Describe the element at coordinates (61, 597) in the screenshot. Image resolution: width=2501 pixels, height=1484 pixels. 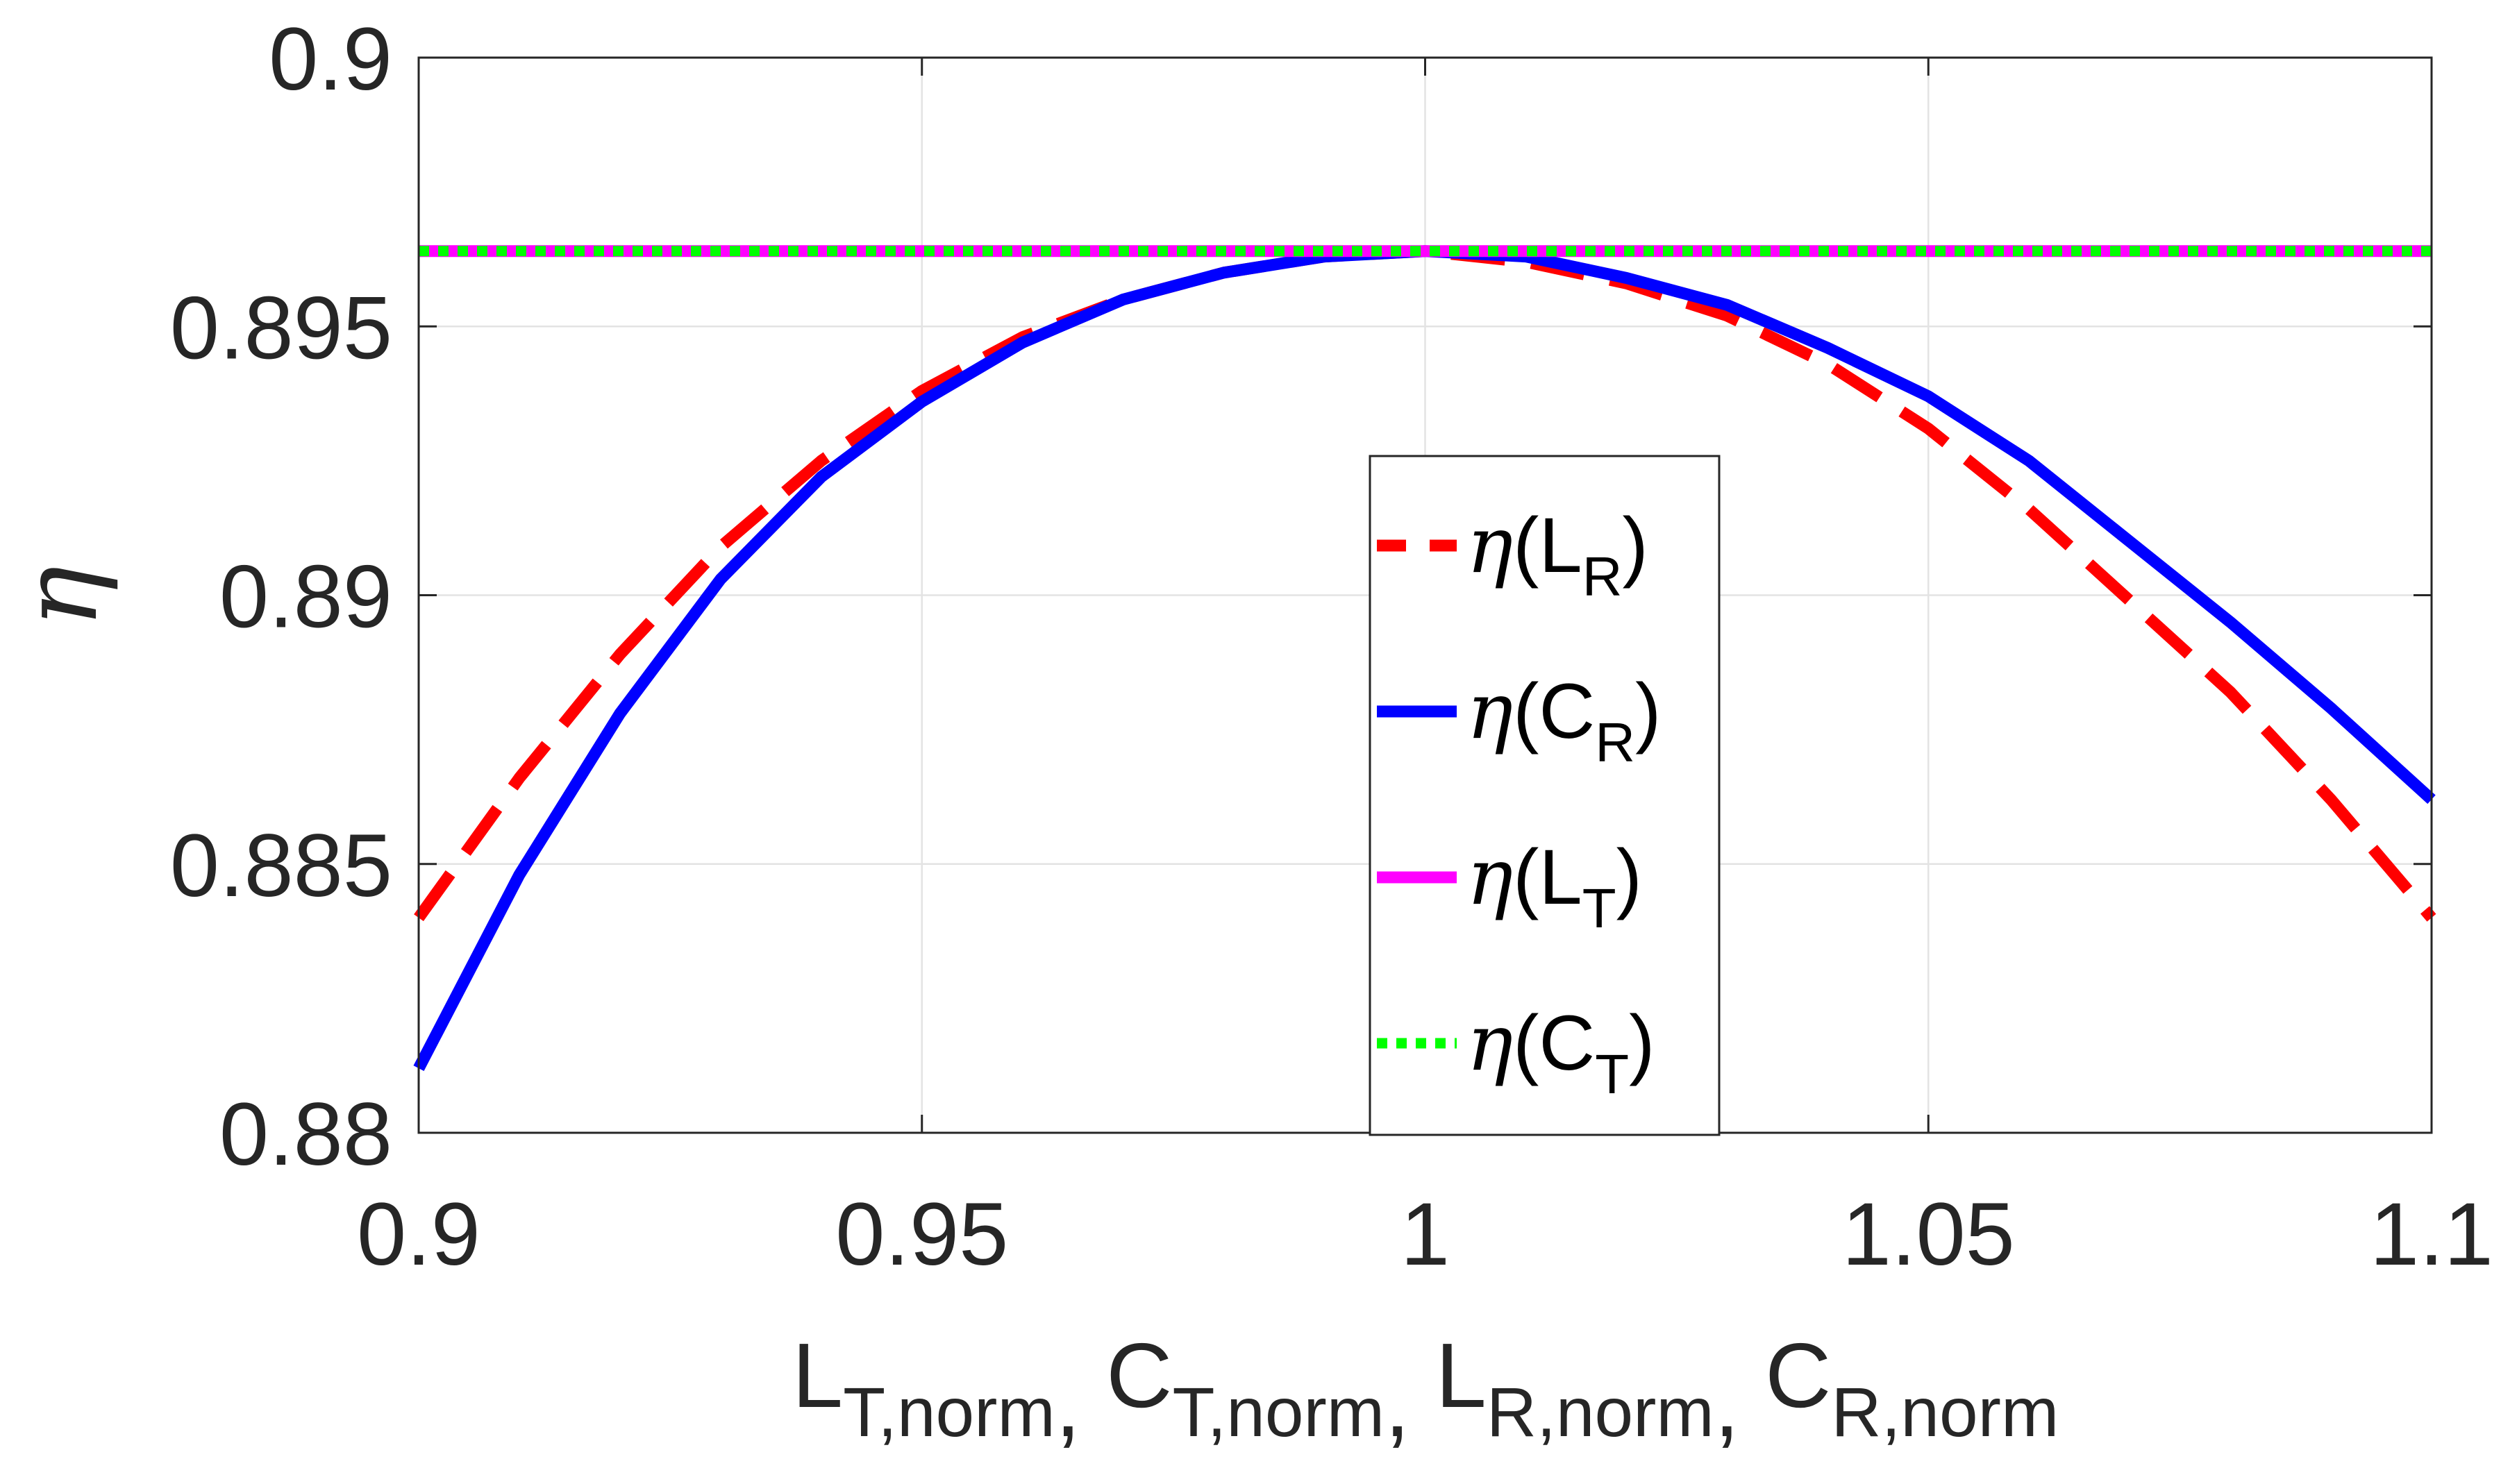
I see `y-axis-label: η` at that location.